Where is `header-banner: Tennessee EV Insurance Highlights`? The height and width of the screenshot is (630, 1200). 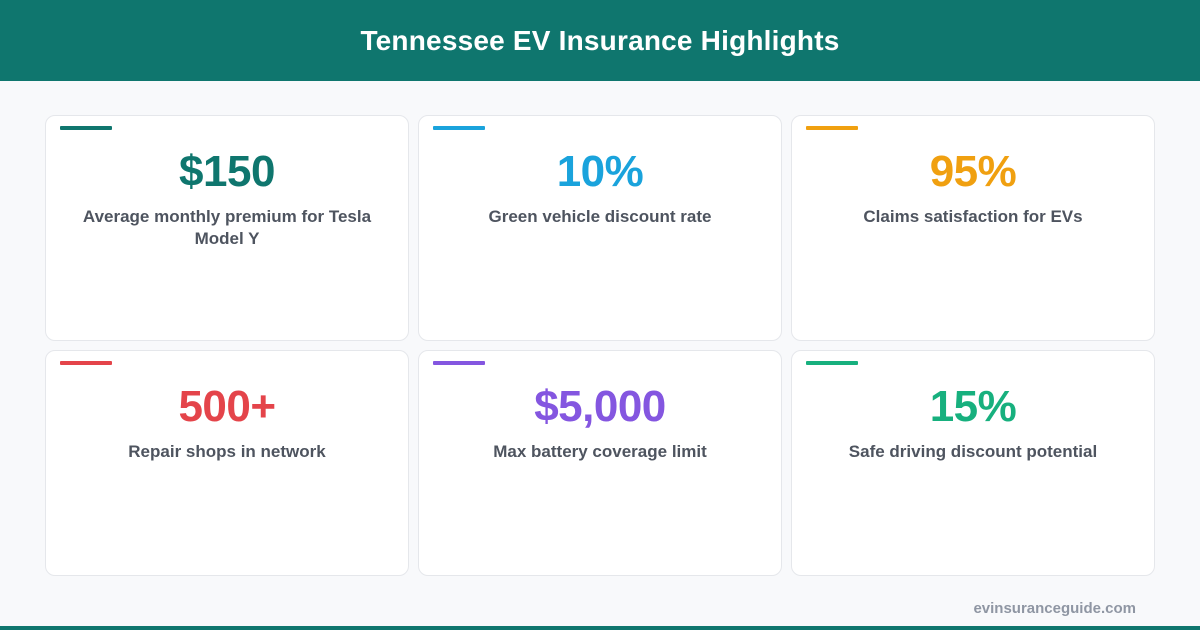 header-banner: Tennessee EV Insurance Highlights is located at coordinates (600, 40).